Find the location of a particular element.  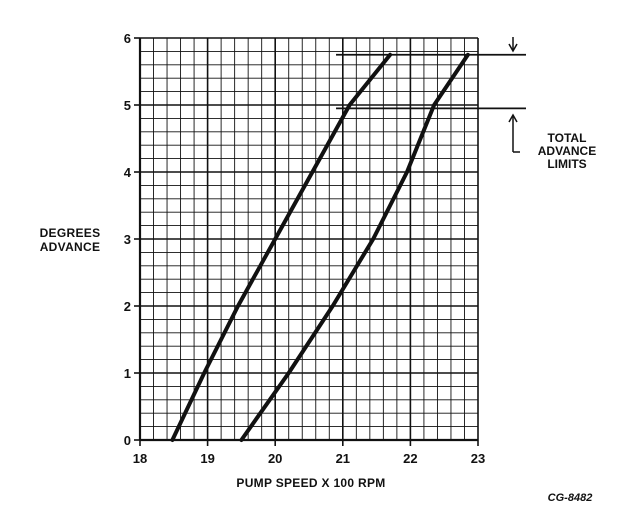

limit-lines is located at coordinates (431, 81).